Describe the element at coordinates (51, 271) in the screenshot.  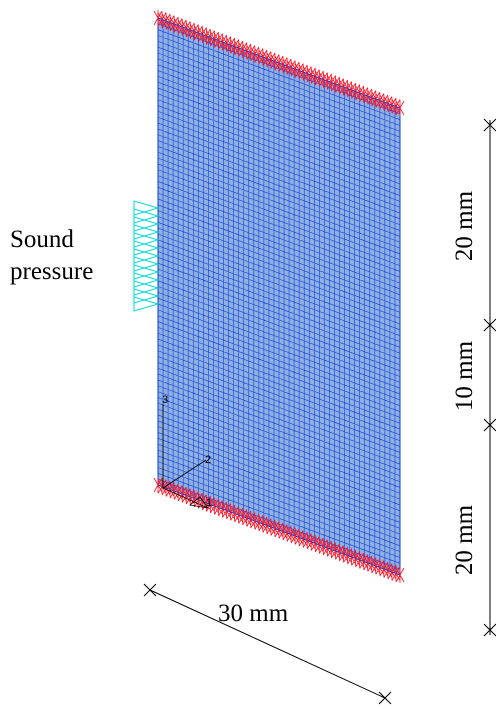
I see `load-label: pressure` at that location.